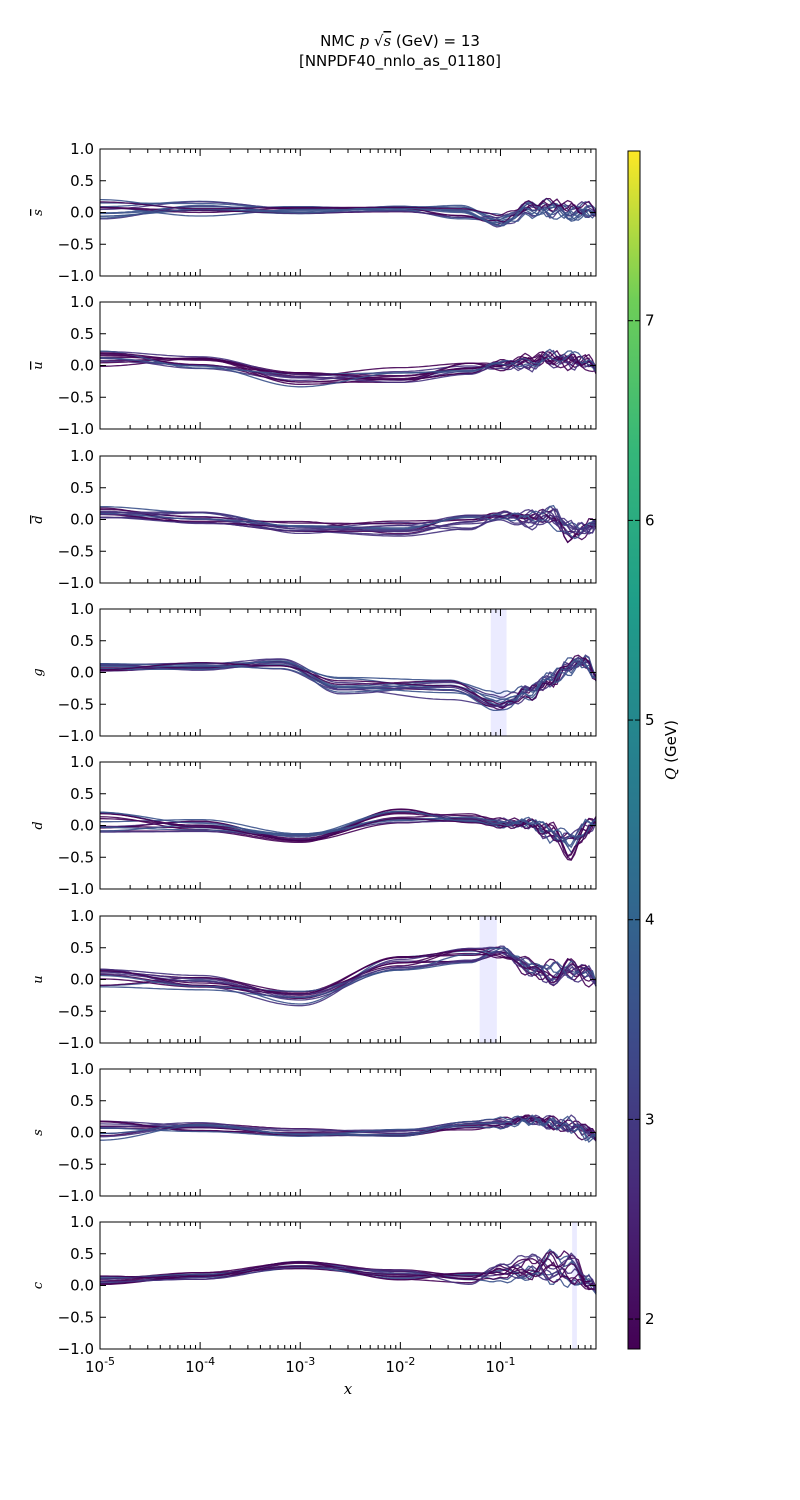 Image resolution: width=800 pixels, height=1500 pixels. I want to click on chart-title-line2: [NNPDF40_nnlo_as_01180], so click(400, 61).